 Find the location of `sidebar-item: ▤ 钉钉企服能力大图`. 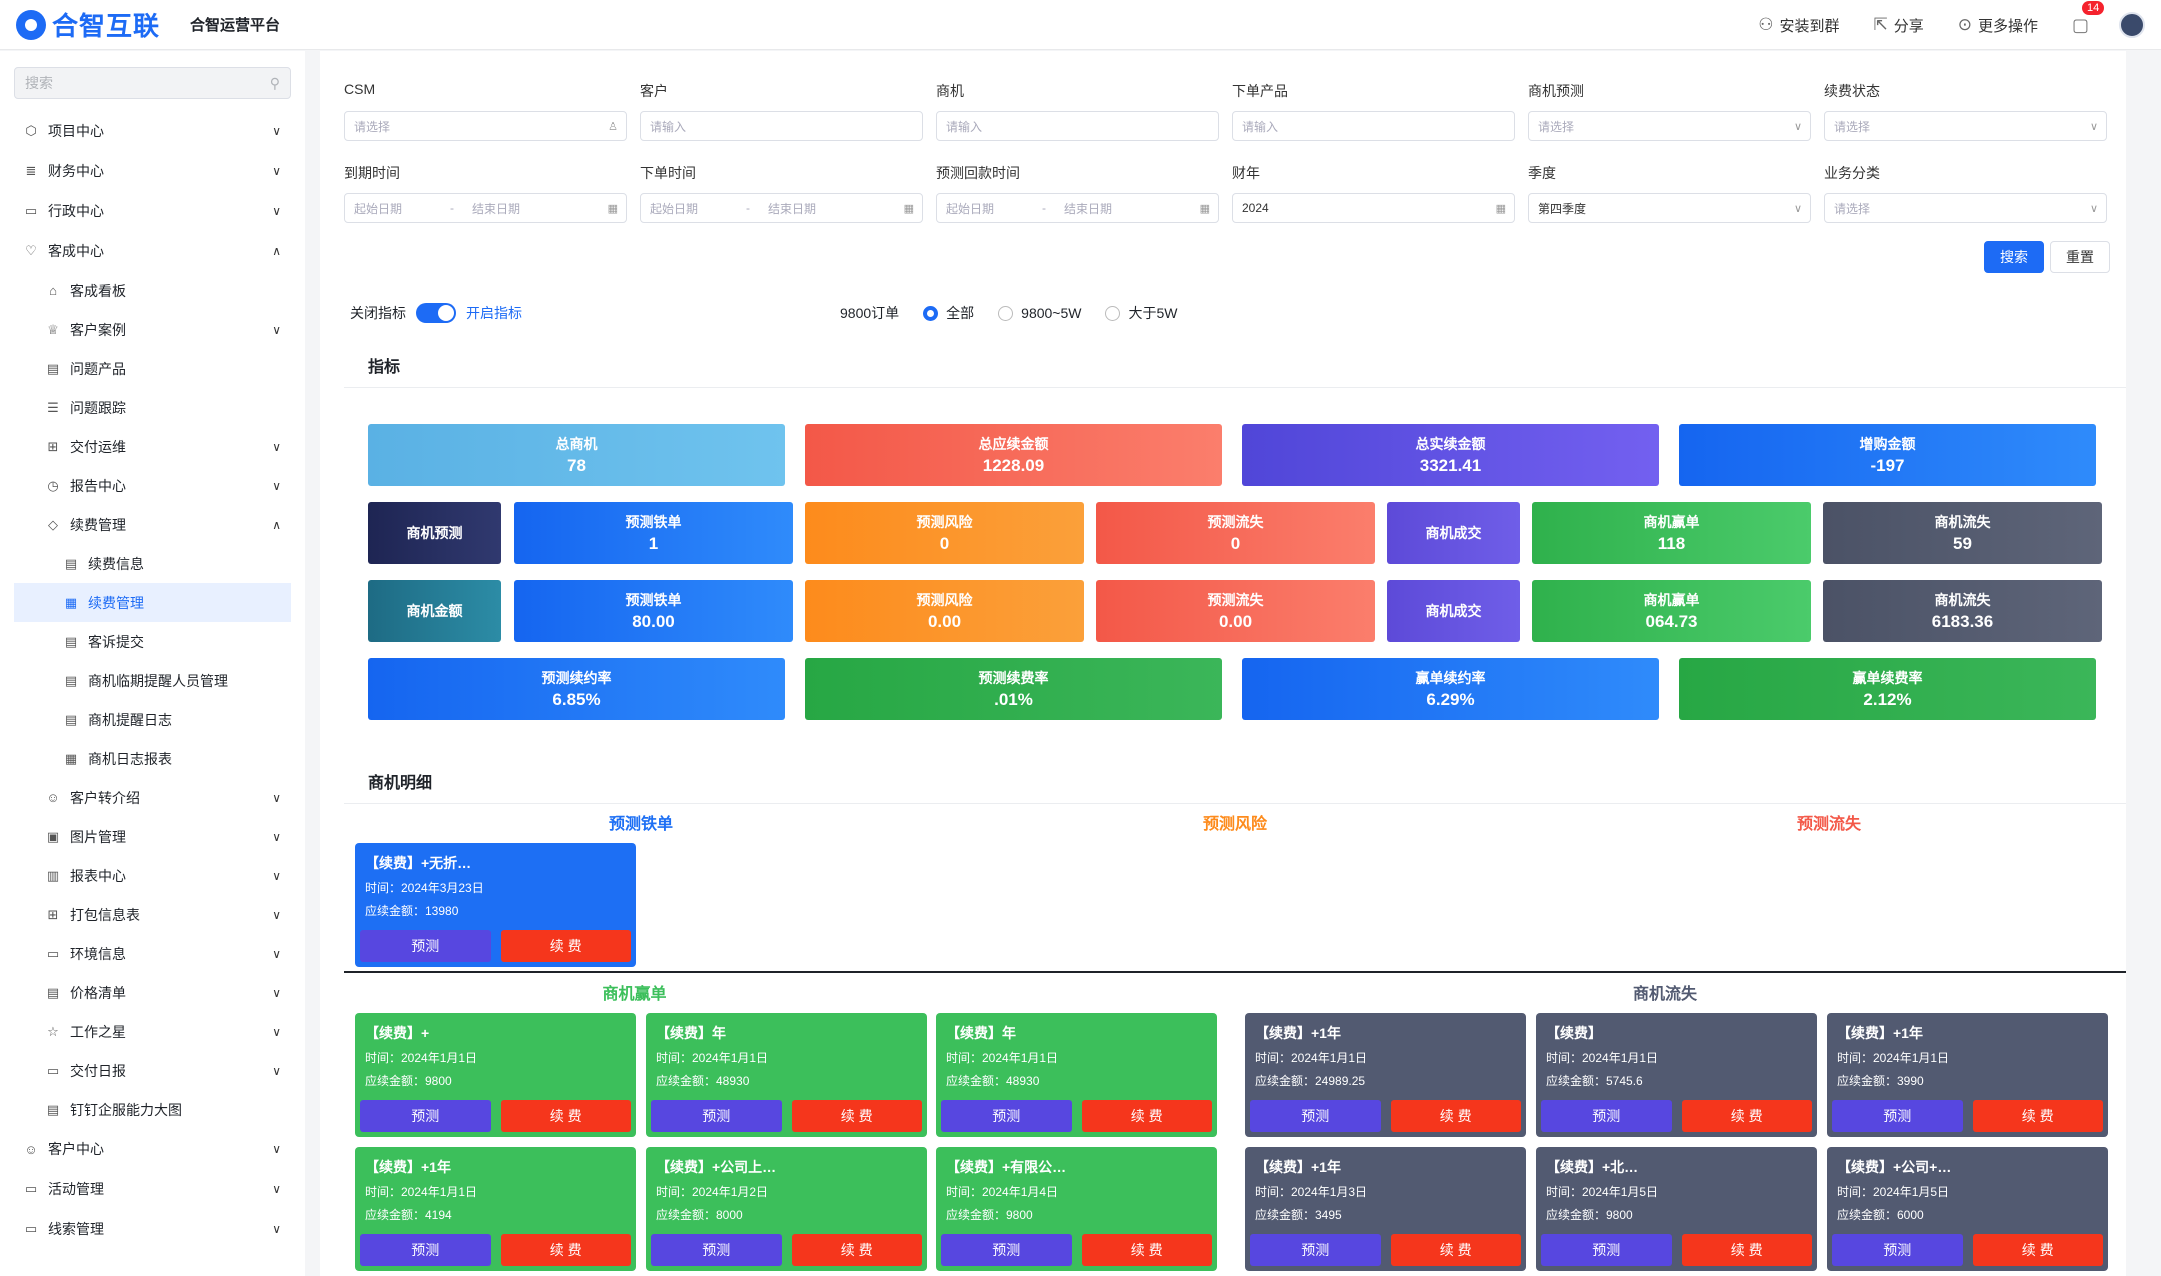

sidebar-item: ▤ 钉钉企服能力大图 is located at coordinates (152, 1109).